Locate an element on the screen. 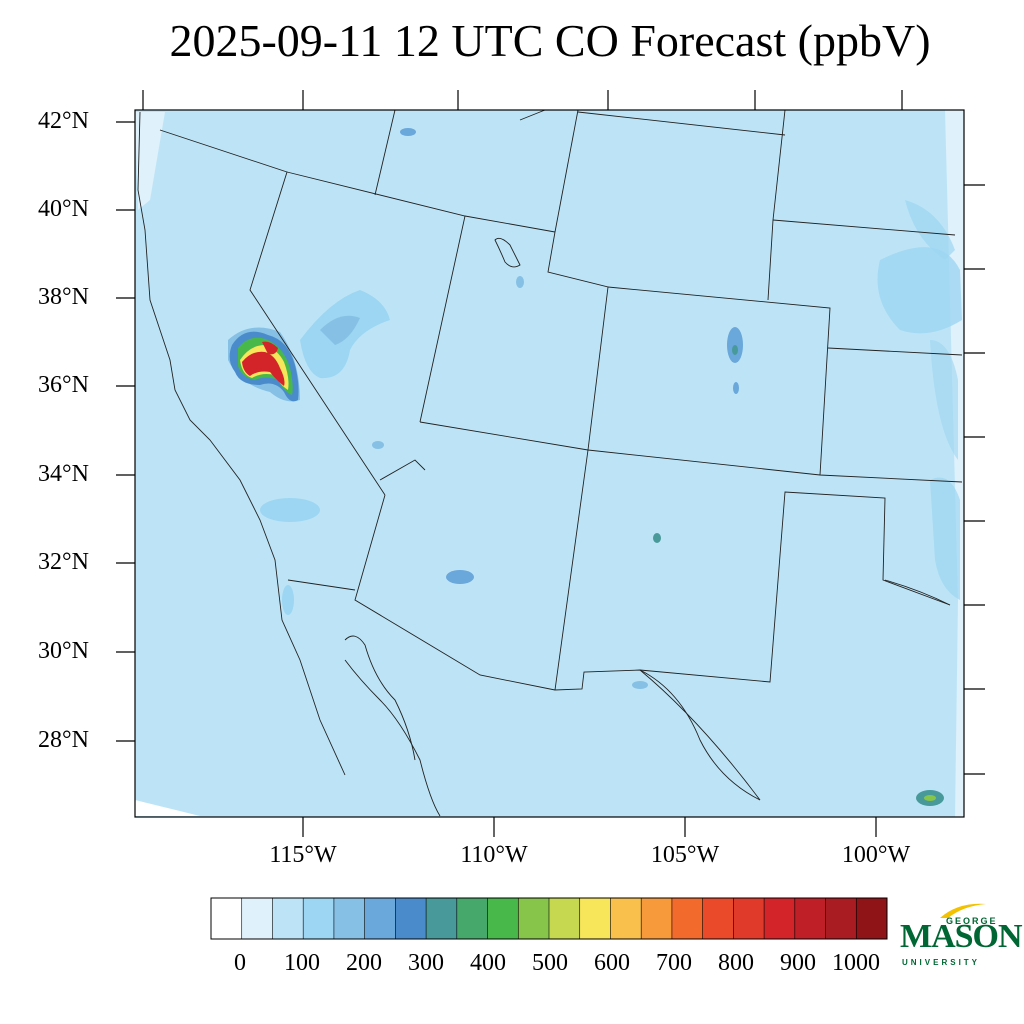 The image size is (1024, 1024). colorbar-label: 800 is located at coordinates (736, 963).